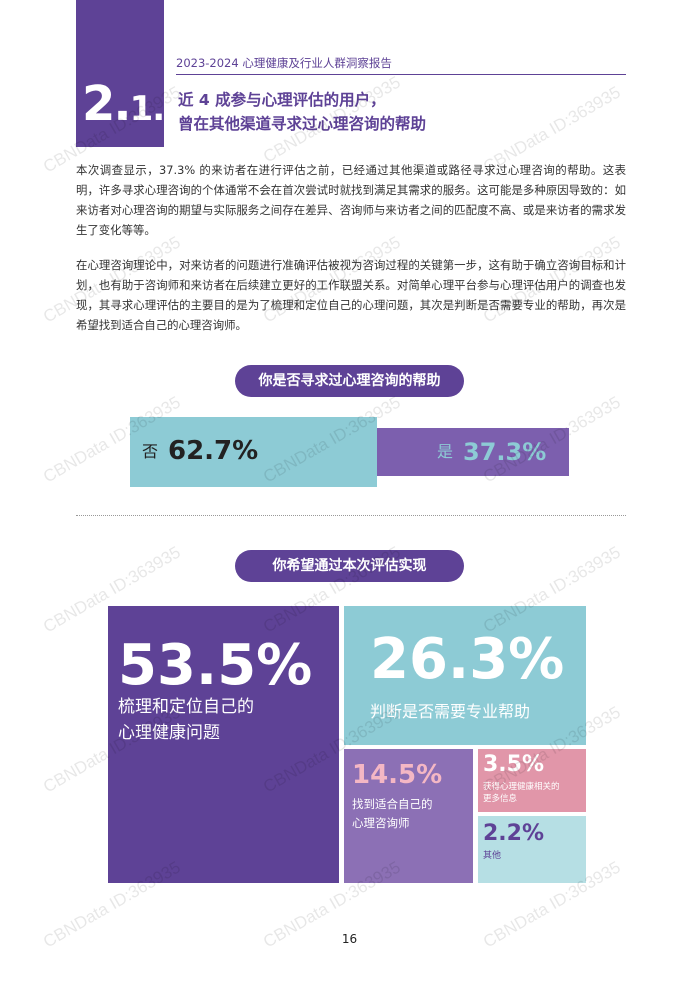 The height and width of the screenshot is (982, 699). Describe the element at coordinates (284, 63) in the screenshot. I see `report-title: 2023-2024 心理健康及行业人群洞察报告` at that location.